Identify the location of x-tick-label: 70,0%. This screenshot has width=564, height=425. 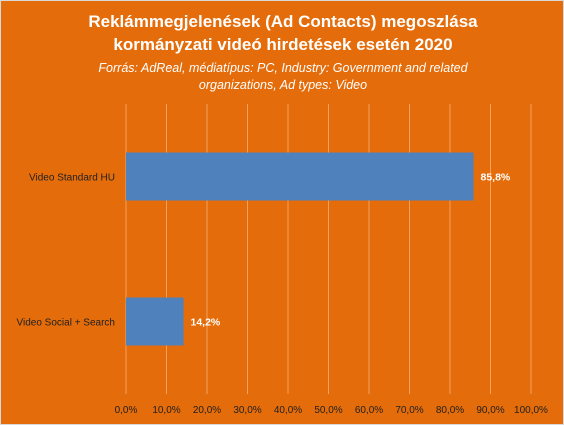
(409, 410).